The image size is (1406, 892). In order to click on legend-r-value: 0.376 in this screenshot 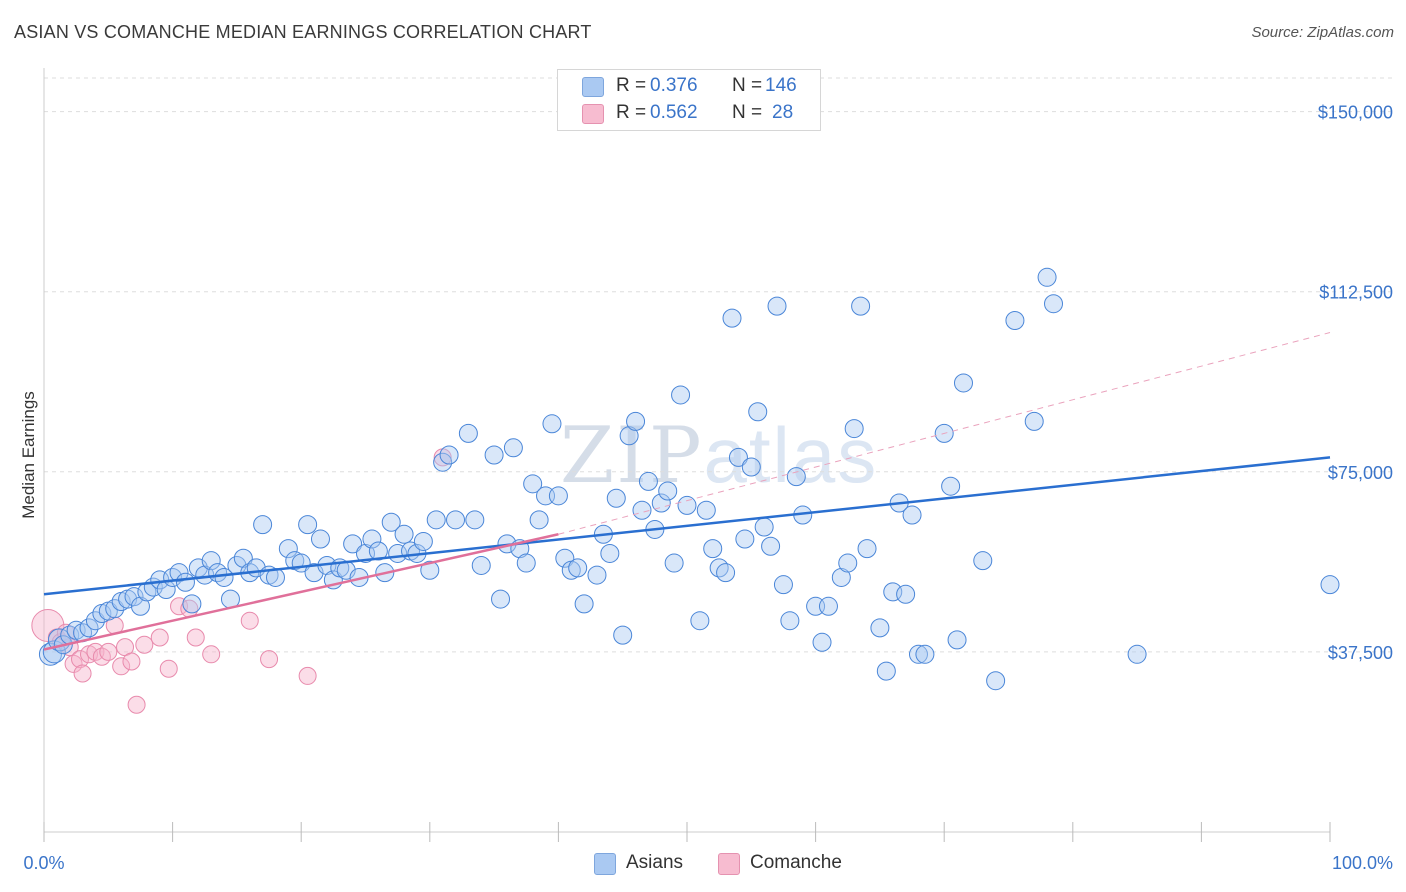, I will do `click(674, 85)`.